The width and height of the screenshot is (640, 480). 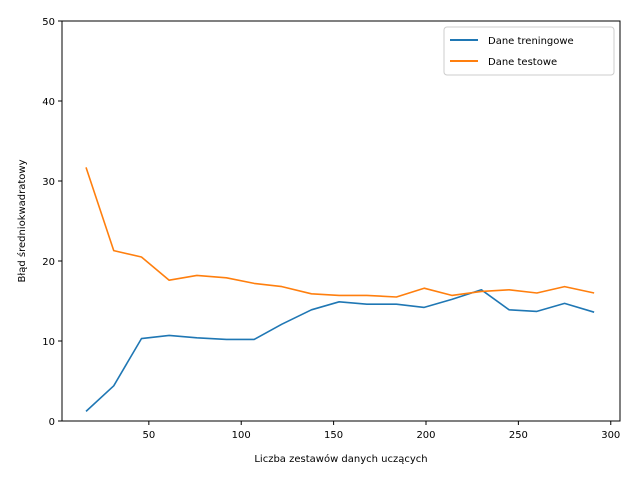 What do you see at coordinates (48, 182) in the screenshot?
I see `y-tick-label: 30` at bounding box center [48, 182].